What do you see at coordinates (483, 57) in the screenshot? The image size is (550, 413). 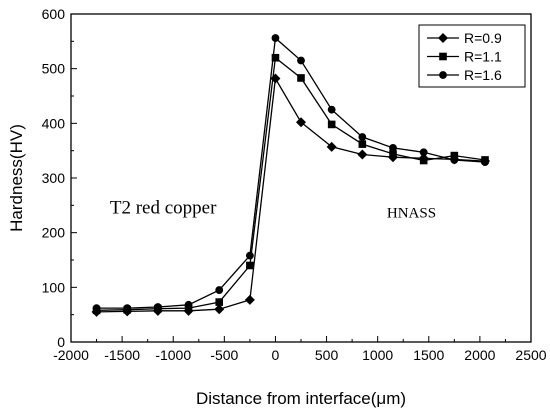 I see `legend-label: R=1.1` at bounding box center [483, 57].